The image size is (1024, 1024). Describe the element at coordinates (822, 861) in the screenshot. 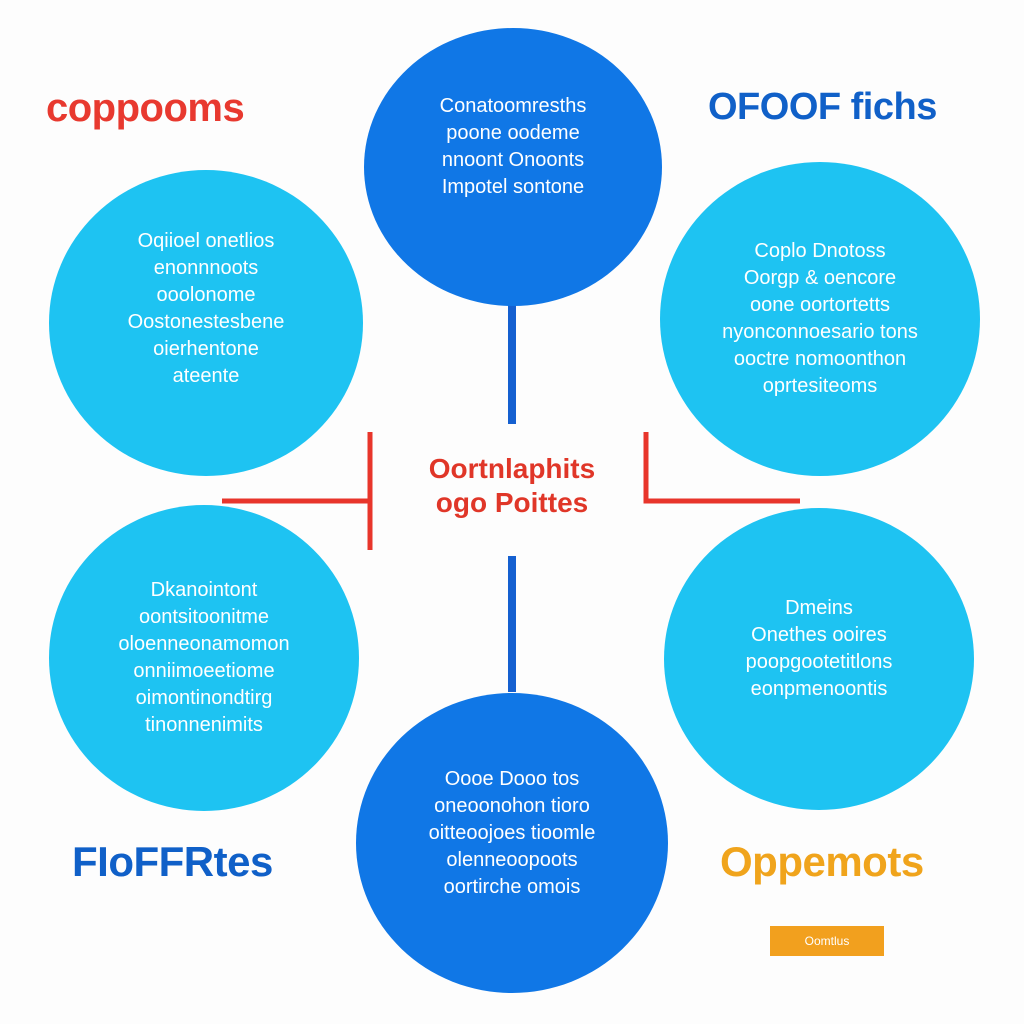

I see `heading-bottom-right: Oppemots` at that location.